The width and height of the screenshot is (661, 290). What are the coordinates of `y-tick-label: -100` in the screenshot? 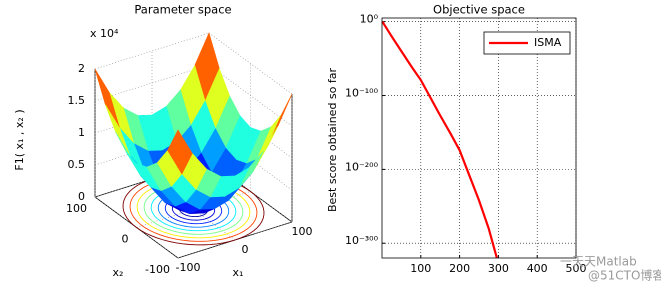 It's located at (157, 269).